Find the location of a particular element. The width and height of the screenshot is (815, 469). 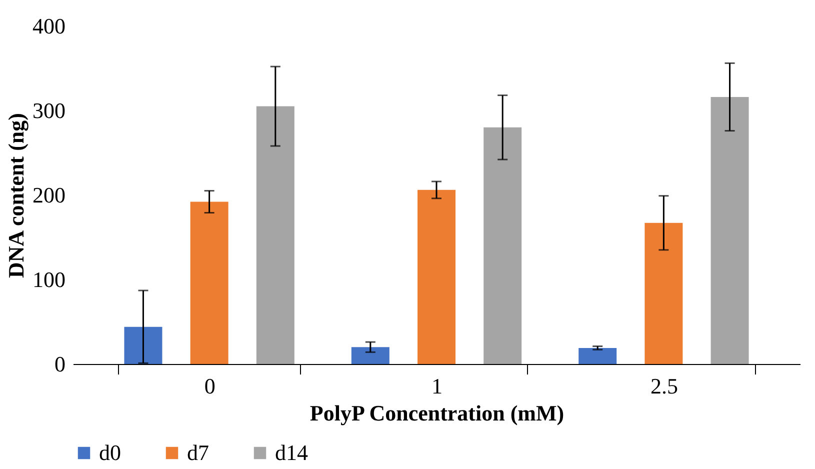

y-tick-label: 0 is located at coordinates (60, 364).